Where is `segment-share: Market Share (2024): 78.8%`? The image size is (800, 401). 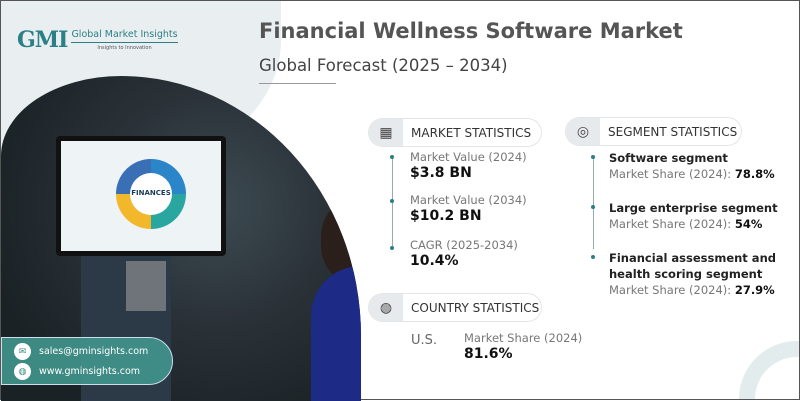 segment-share: Market Share (2024): 78.8% is located at coordinates (692, 174).